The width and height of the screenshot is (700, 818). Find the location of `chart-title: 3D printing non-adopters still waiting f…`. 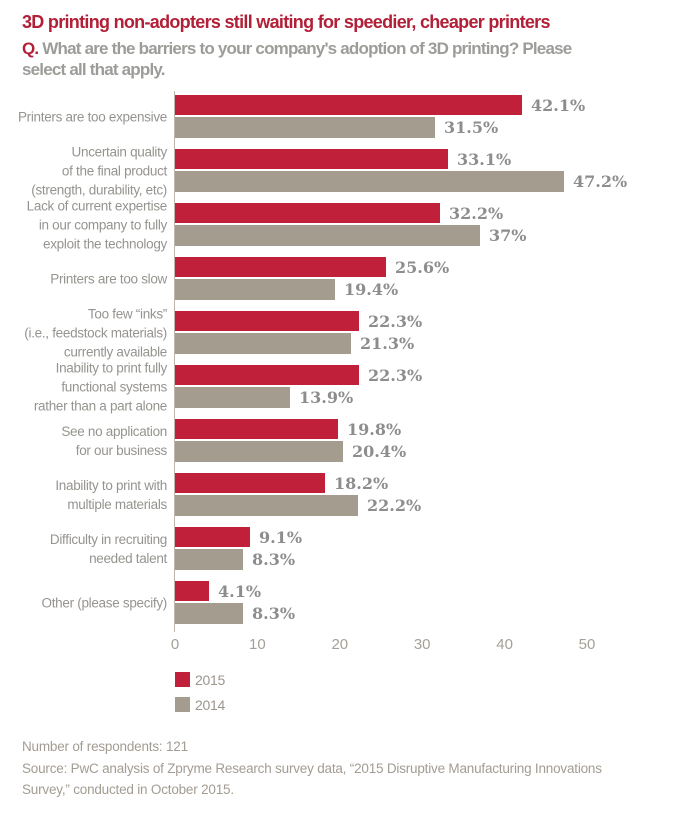

chart-title: 3D printing non-adopters still waiting f… is located at coordinates (286, 22).